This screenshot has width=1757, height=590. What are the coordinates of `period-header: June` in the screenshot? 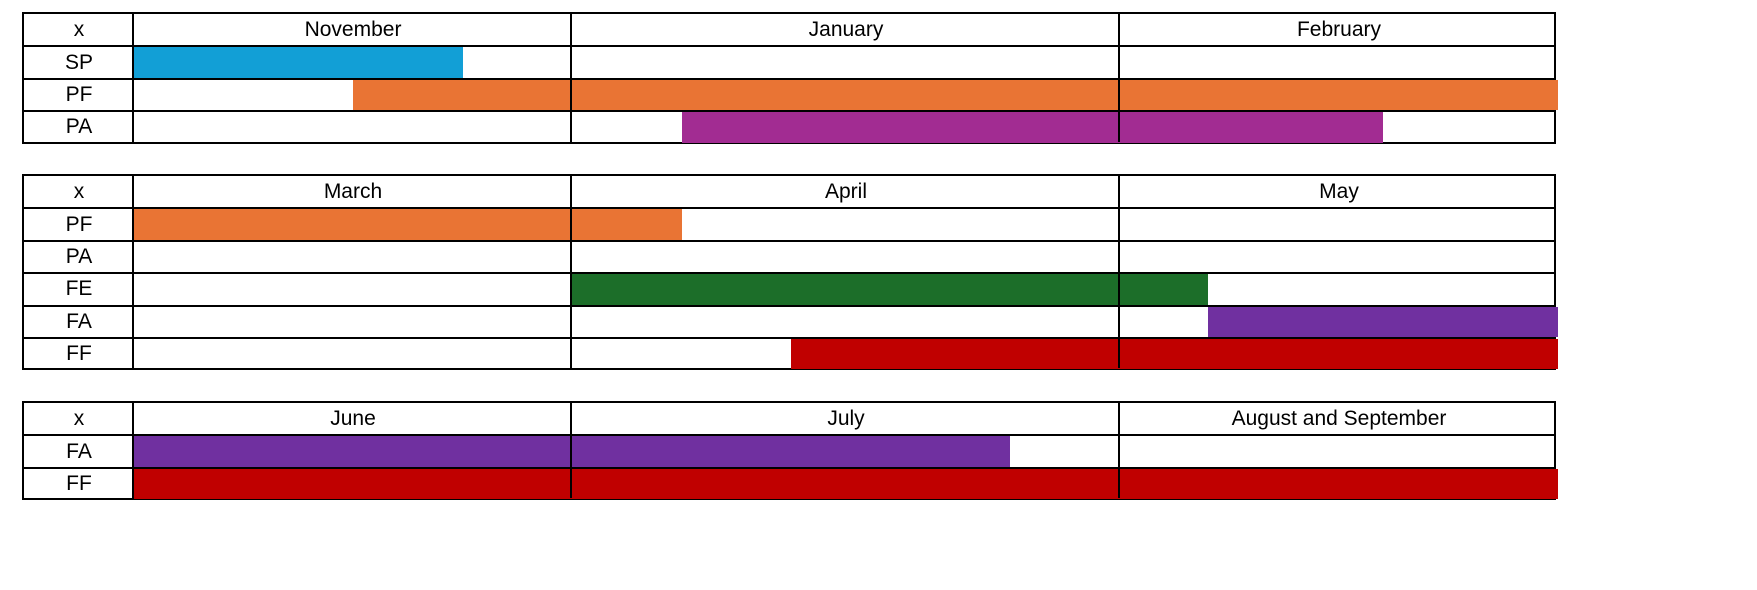 It's located at (353, 419).